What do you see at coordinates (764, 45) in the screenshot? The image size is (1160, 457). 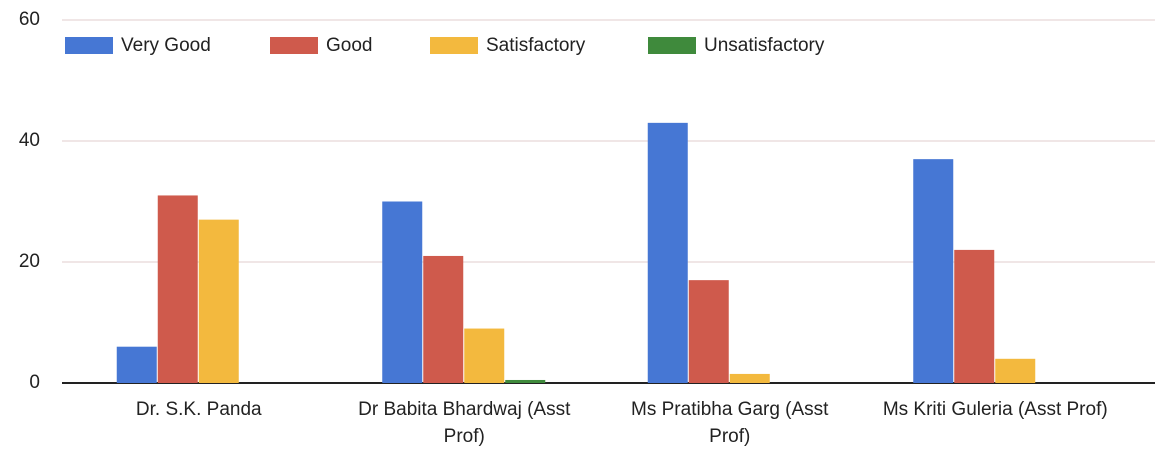 I see `legend-label: Unsatisfactory` at bounding box center [764, 45].